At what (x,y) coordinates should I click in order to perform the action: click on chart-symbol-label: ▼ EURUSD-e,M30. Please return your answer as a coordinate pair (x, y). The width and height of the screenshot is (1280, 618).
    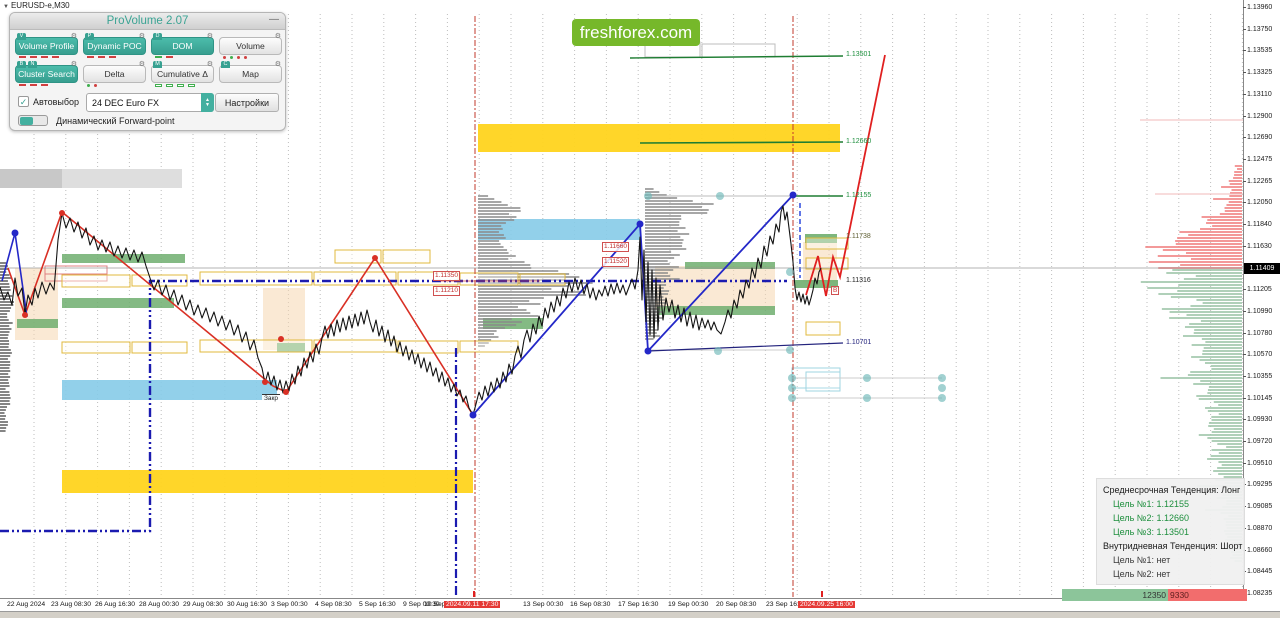
    Looking at the image, I should click on (36, 5).